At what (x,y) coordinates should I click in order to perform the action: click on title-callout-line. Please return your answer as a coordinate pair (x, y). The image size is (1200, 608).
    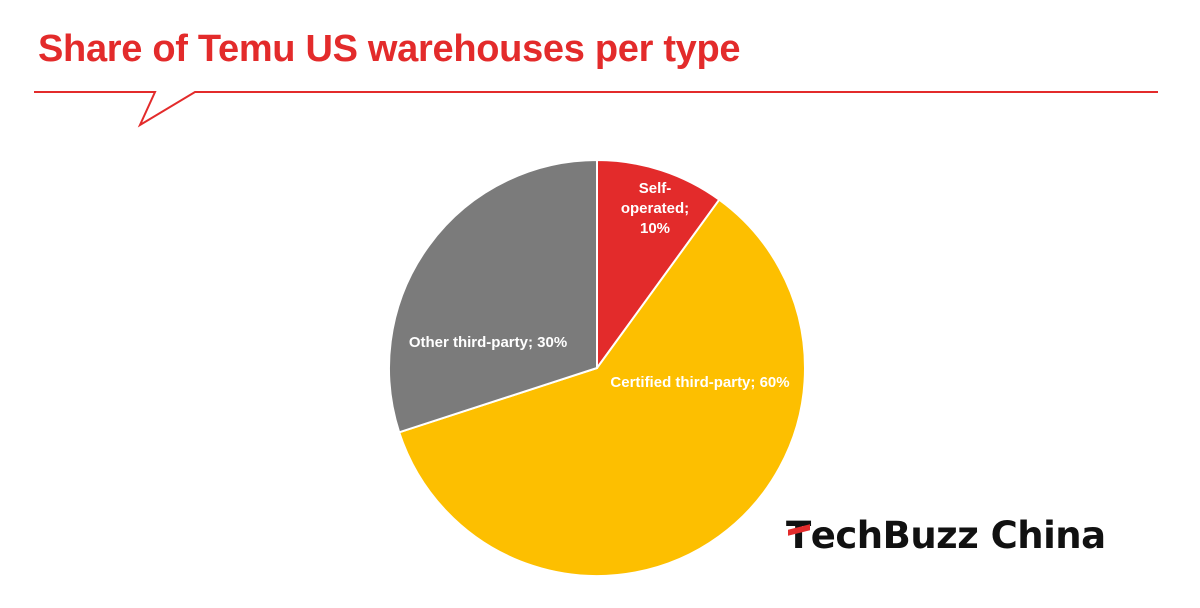
    Looking at the image, I should click on (596, 109).